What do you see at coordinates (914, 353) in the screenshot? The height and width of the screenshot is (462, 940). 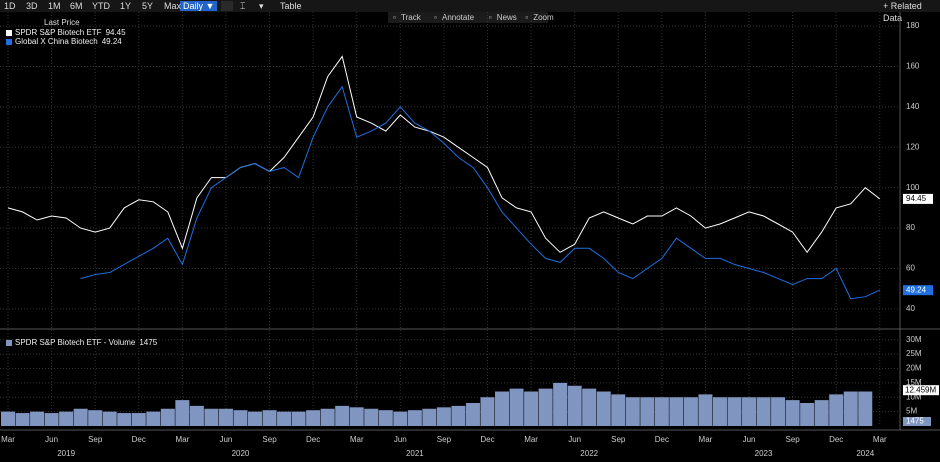 I see `y-tick-label: 25M` at bounding box center [914, 353].